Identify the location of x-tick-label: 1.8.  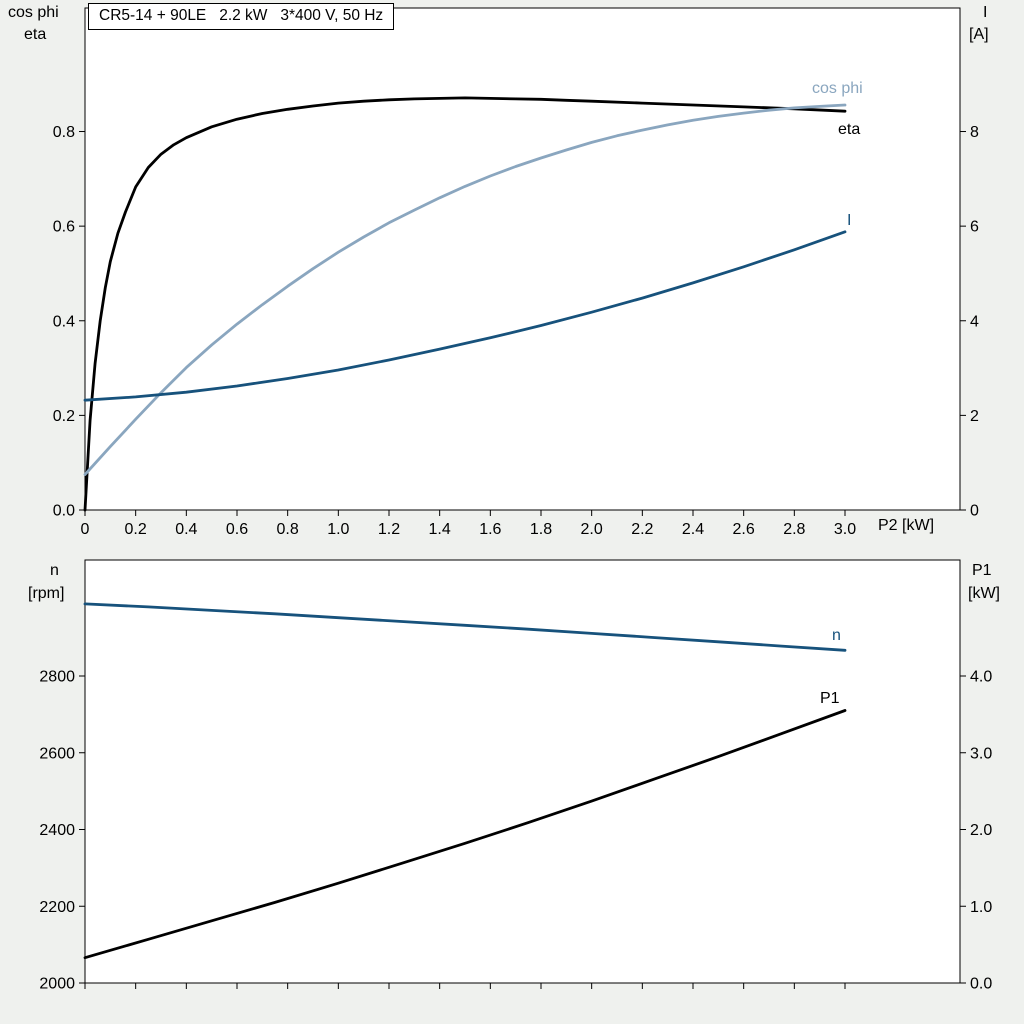
(541, 529).